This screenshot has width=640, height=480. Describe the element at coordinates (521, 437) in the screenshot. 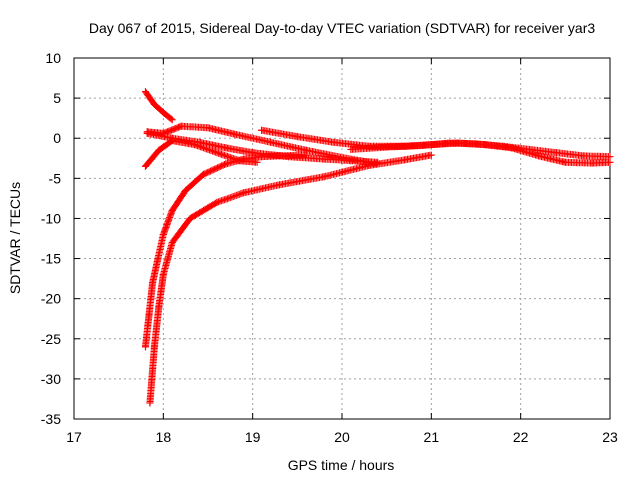

I see `x-tick-label: 22` at that location.